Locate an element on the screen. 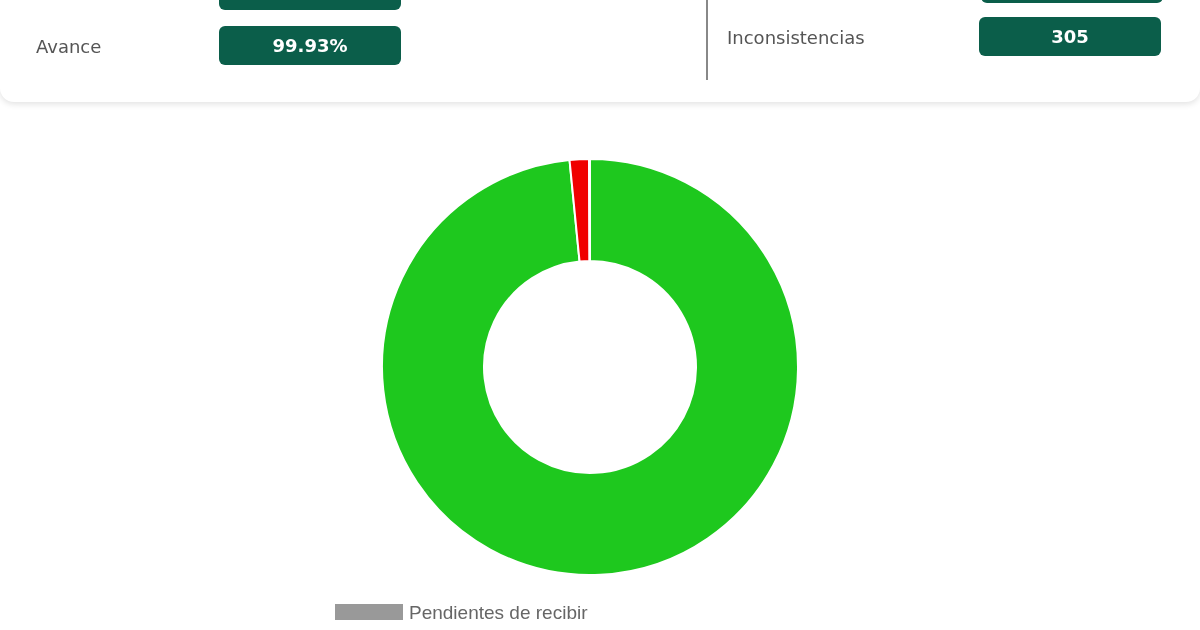  text: Avance is located at coordinates (69, 46).